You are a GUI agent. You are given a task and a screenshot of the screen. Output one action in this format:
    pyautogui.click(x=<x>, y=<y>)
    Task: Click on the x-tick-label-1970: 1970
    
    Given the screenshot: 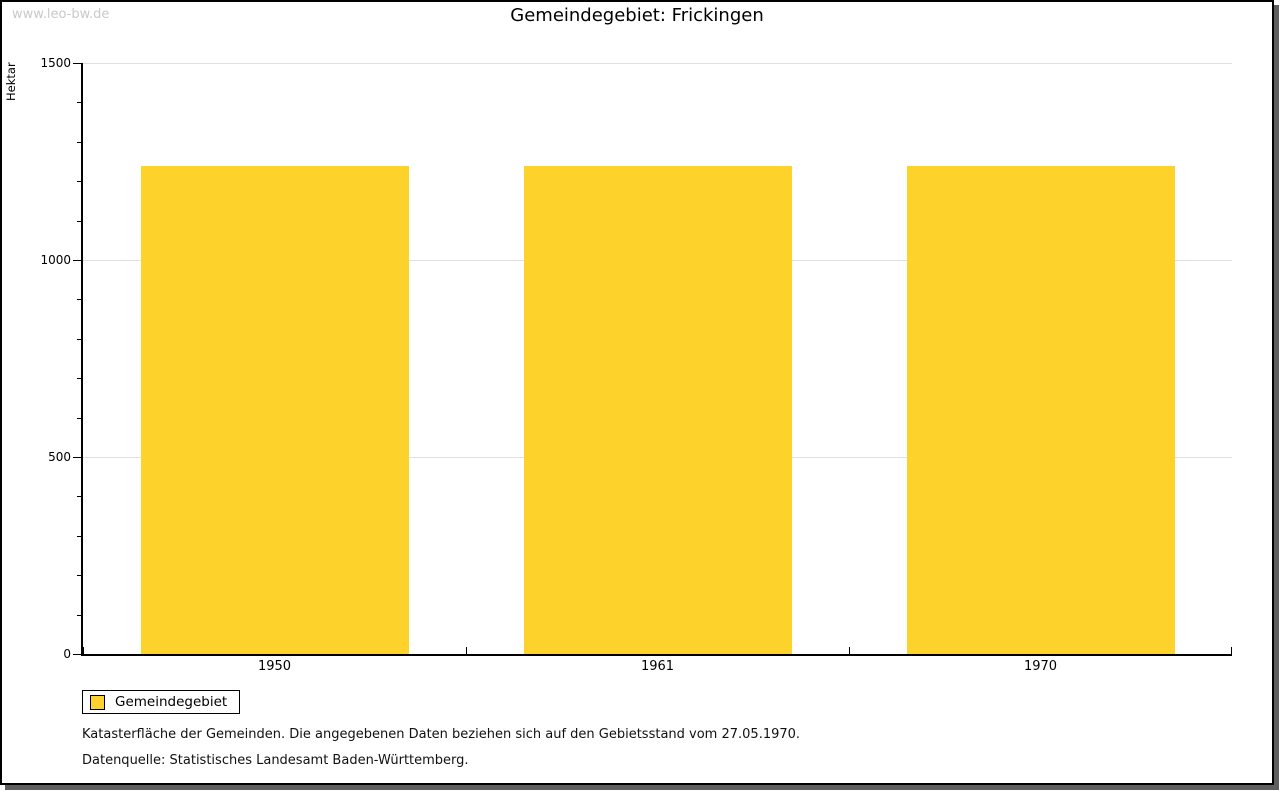 What is the action you would take?
    pyautogui.click(x=1040, y=666)
    